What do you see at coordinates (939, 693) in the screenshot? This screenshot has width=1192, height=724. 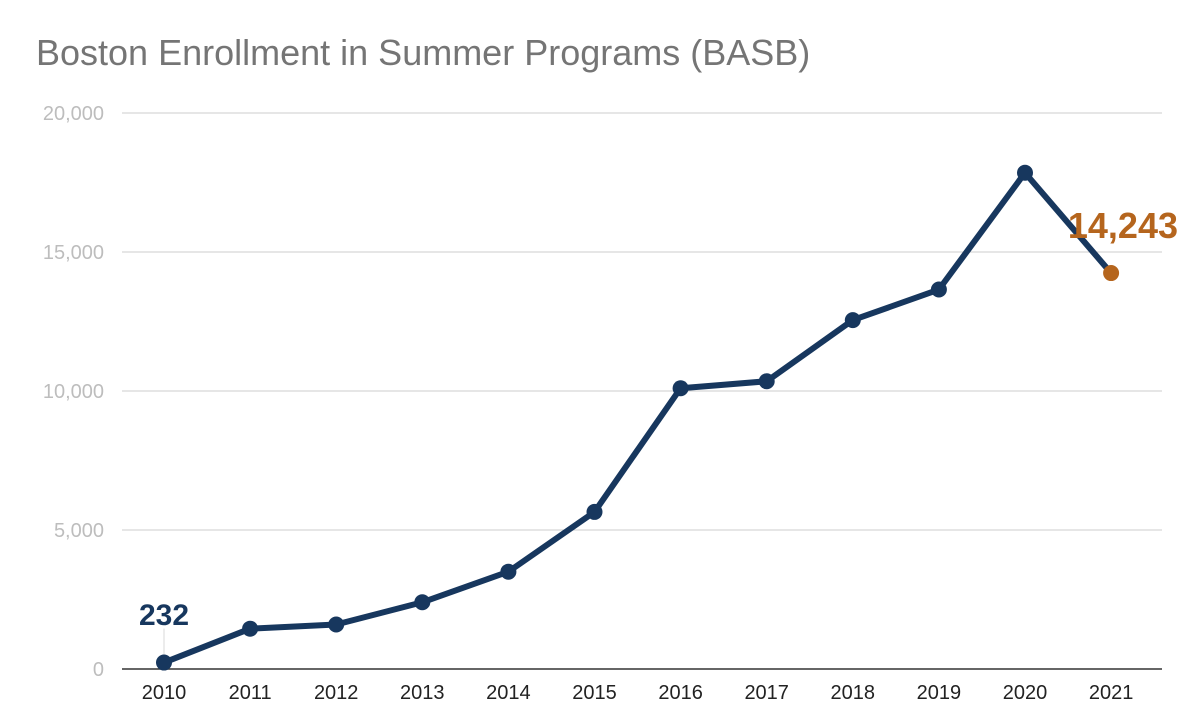 I see `x-tick-label: 2019` at bounding box center [939, 693].